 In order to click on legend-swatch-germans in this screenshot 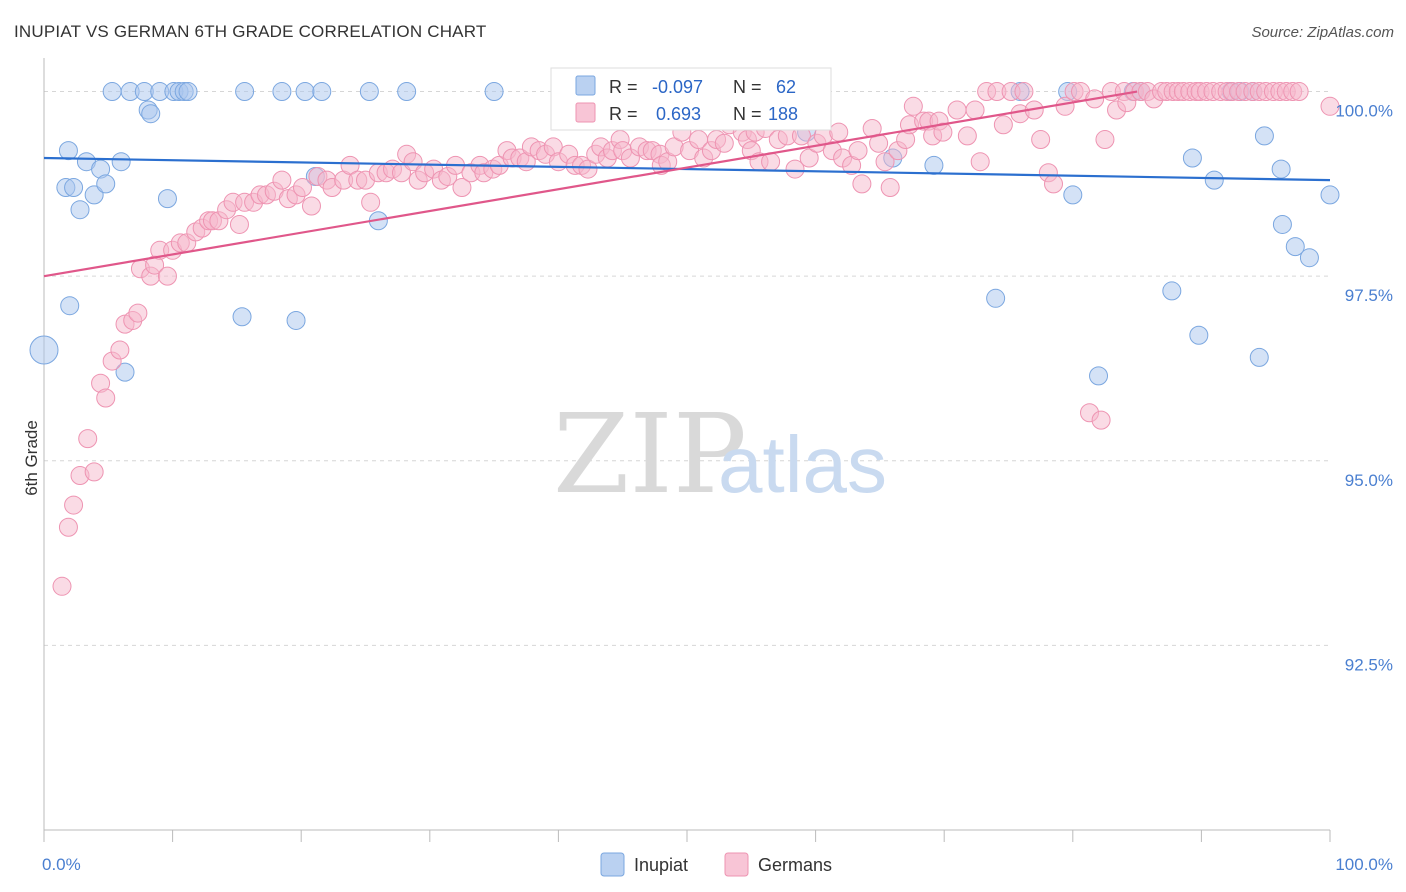, I will do `click(736, 864)`.